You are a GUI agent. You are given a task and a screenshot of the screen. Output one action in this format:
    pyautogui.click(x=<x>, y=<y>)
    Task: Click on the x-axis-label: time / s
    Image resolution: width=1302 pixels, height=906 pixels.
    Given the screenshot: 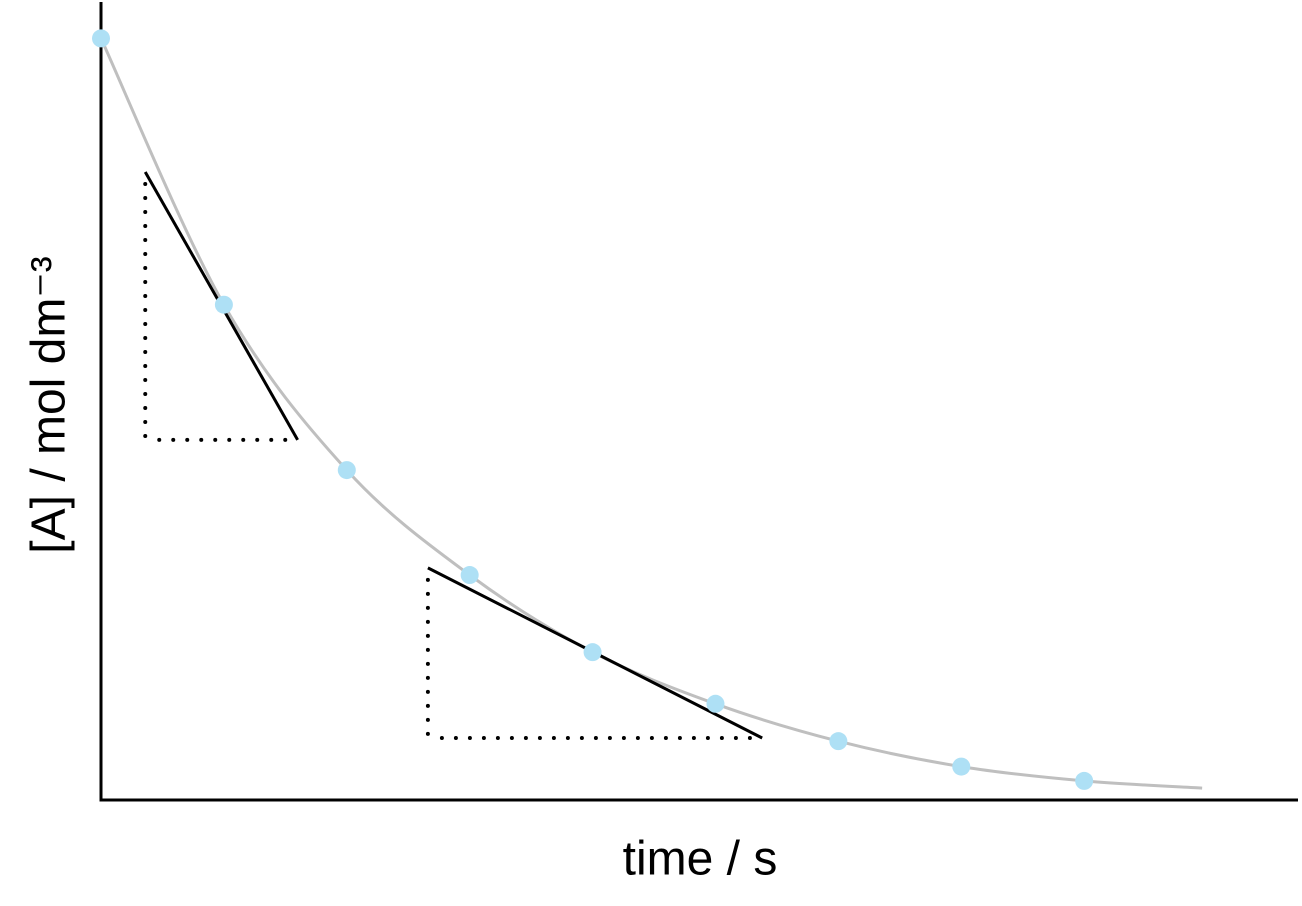 What is the action you would take?
    pyautogui.click(x=700, y=859)
    